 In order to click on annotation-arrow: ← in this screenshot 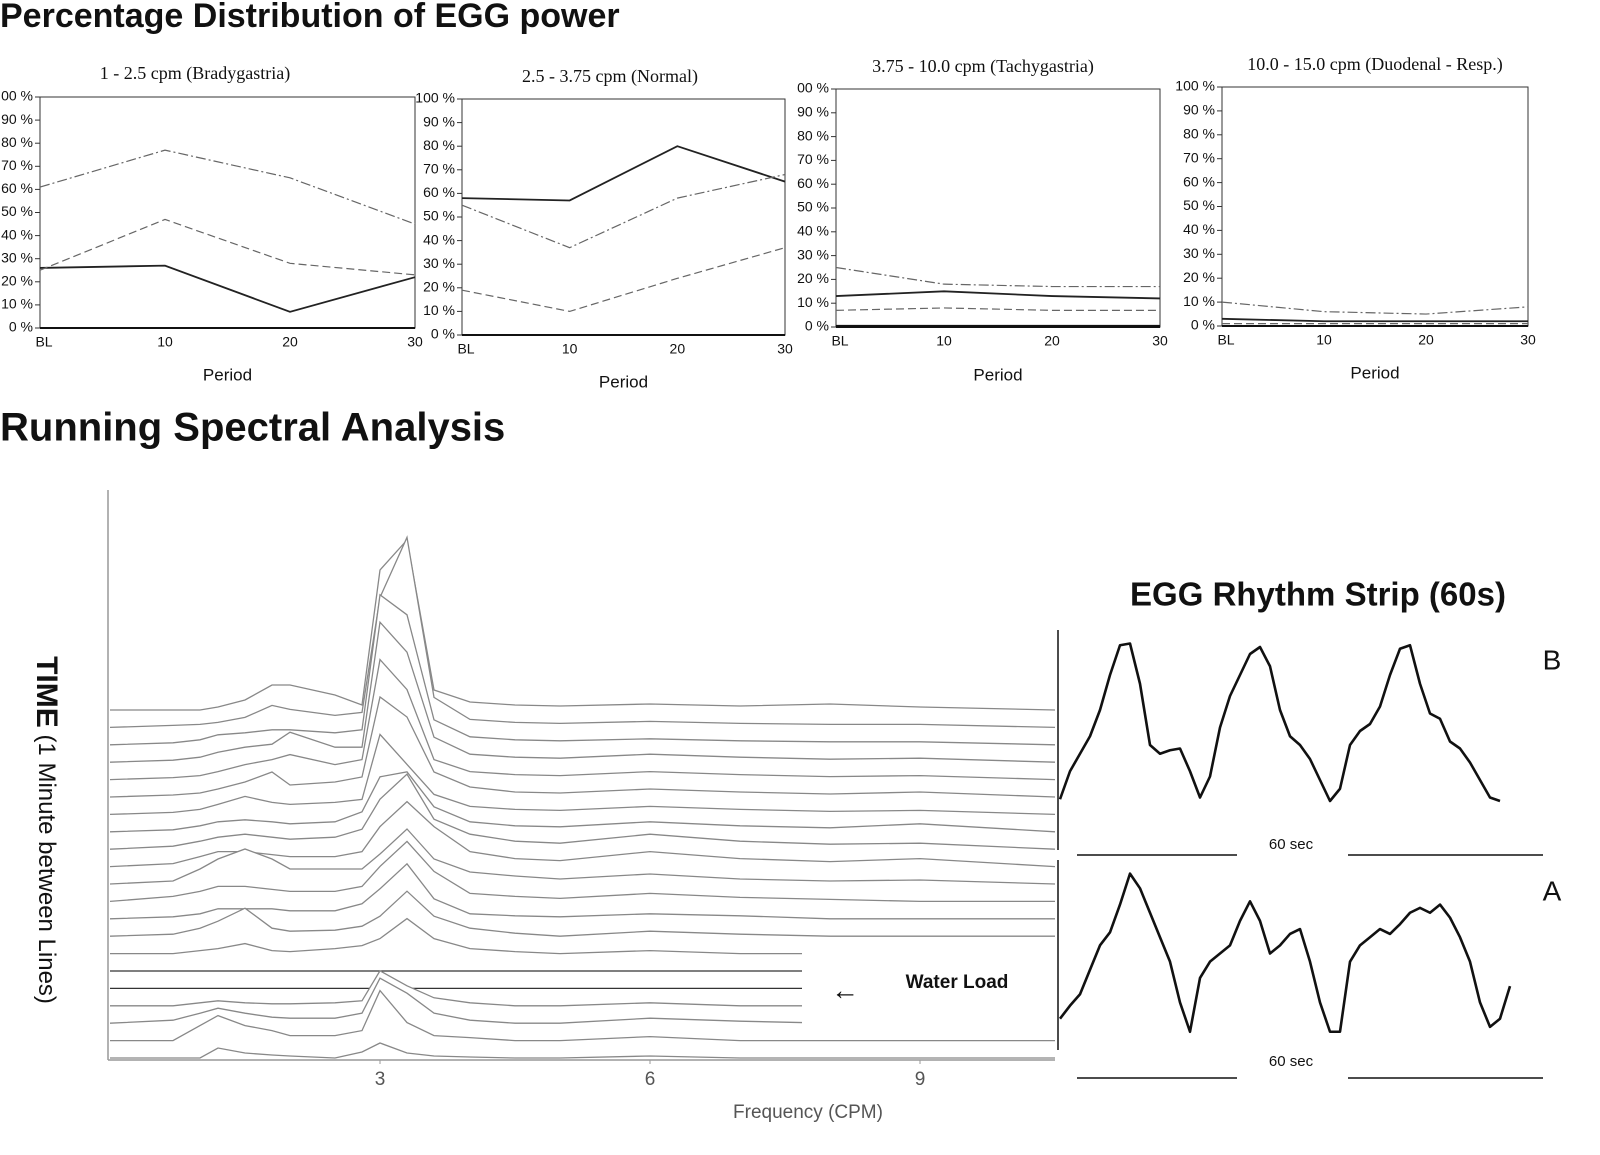, I will do `click(845, 989)`.